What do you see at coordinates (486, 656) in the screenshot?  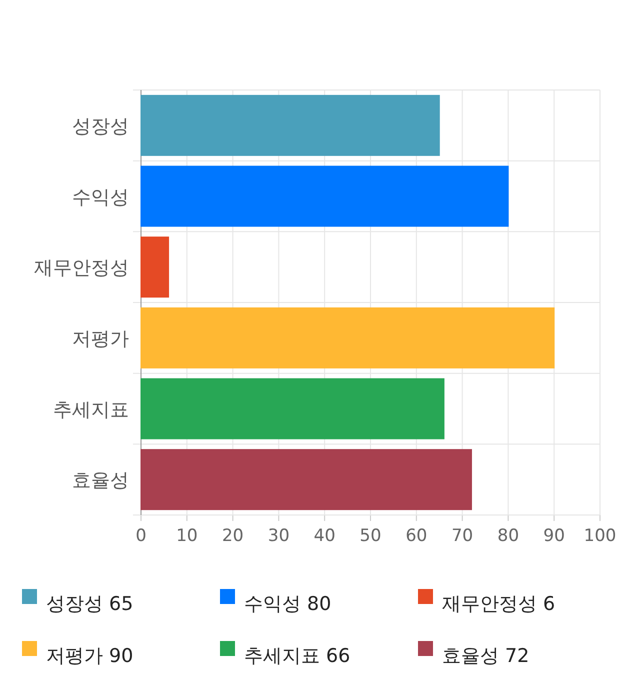 I see `legend-label: 효율성 72` at bounding box center [486, 656].